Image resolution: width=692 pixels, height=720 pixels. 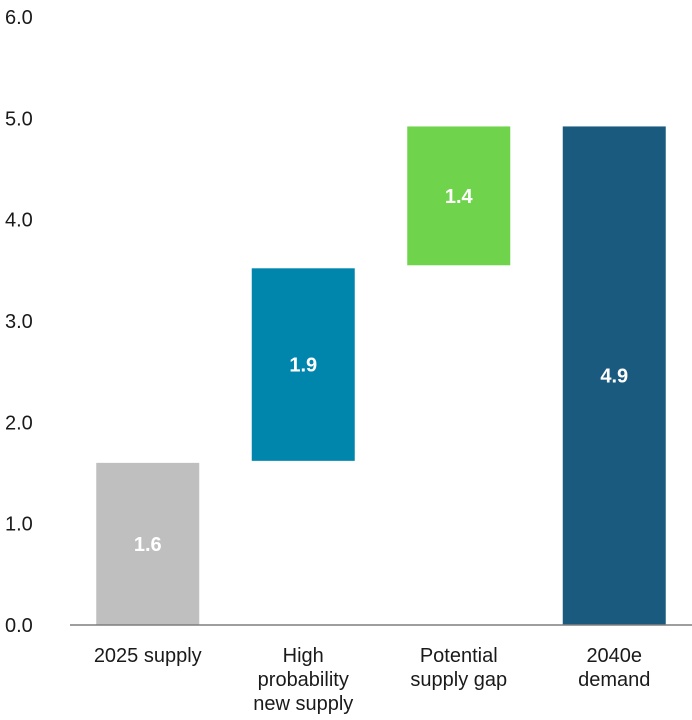 I want to click on x-category-label: 2040e demand, so click(x=614, y=668).